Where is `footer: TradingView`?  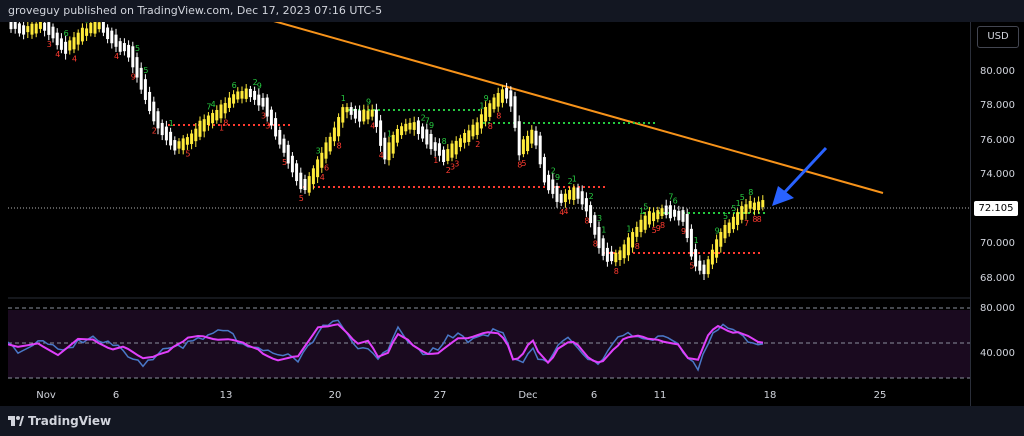
footer: TradingView is located at coordinates (512, 421).